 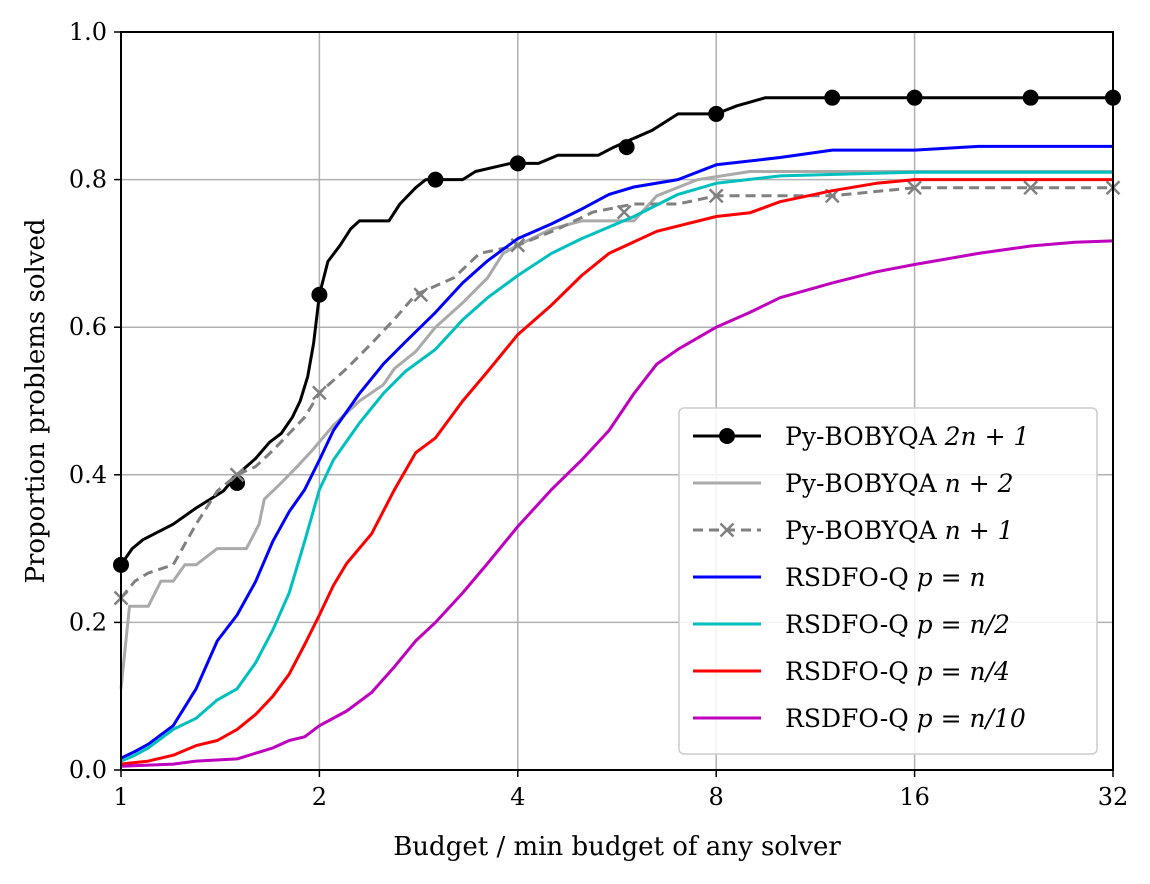 I want to click on y-tick-label: 1.0, so click(x=88, y=32).